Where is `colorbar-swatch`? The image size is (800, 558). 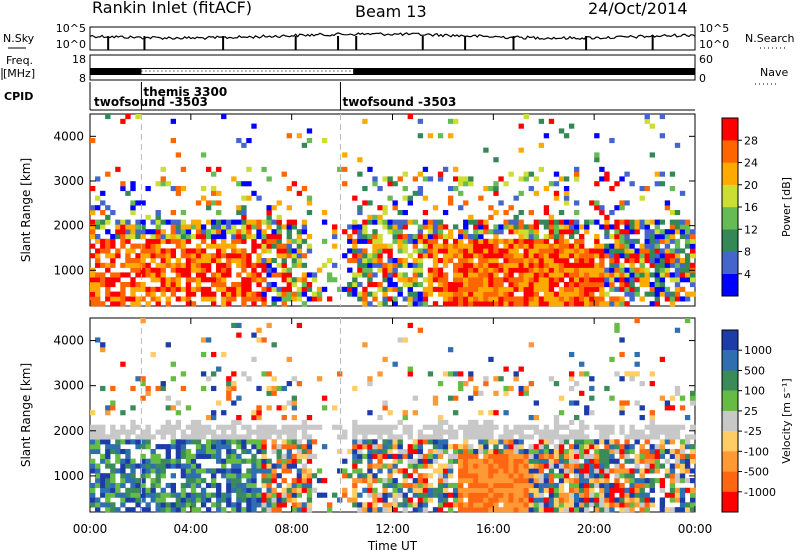 colorbar-swatch is located at coordinates (730, 441).